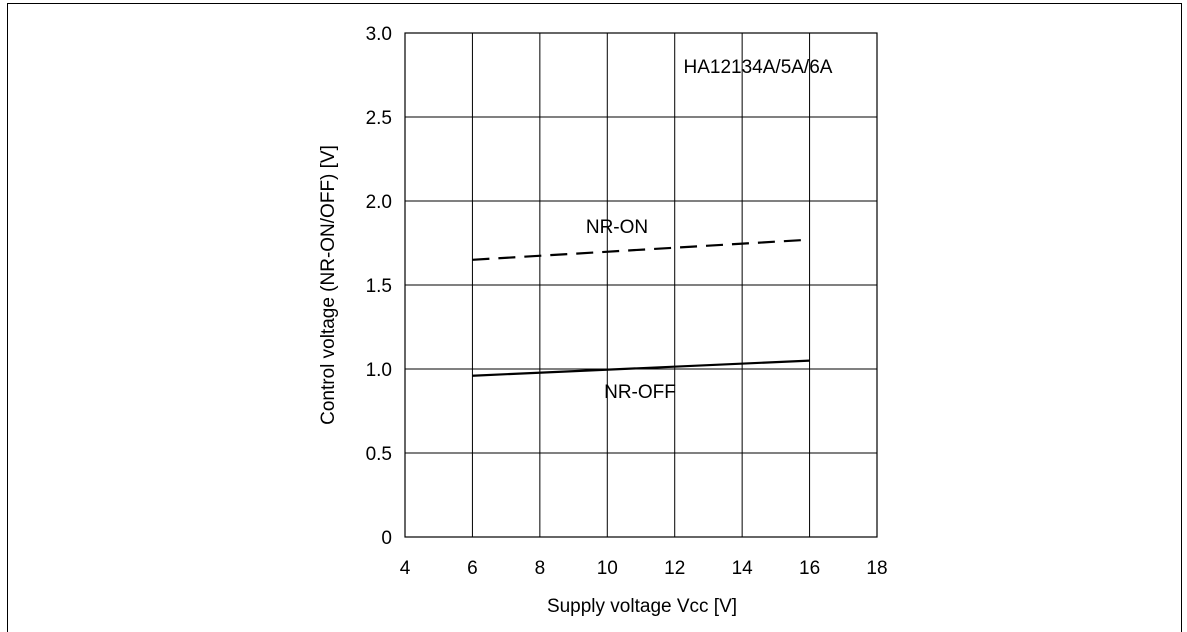 The height and width of the screenshot is (632, 1187). Describe the element at coordinates (758, 67) in the screenshot. I see `chart-annotation: HA12134A/5A/6A` at that location.